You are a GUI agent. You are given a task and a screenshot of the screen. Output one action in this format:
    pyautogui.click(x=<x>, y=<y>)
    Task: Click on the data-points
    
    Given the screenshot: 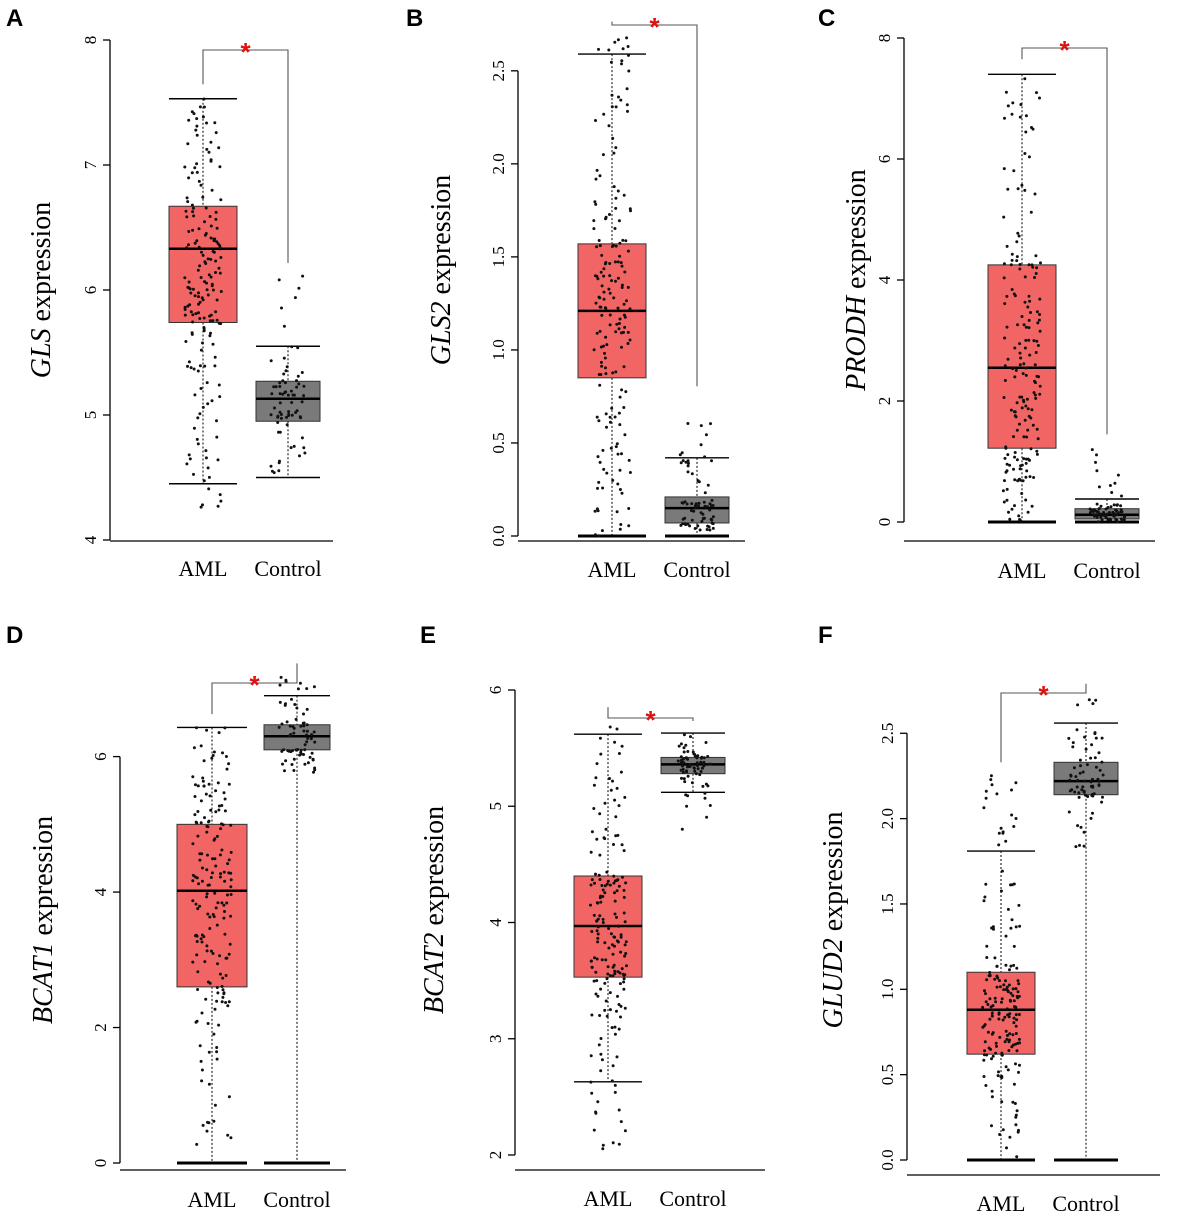 What is the action you would take?
    pyautogui.click(x=1086, y=773)
    